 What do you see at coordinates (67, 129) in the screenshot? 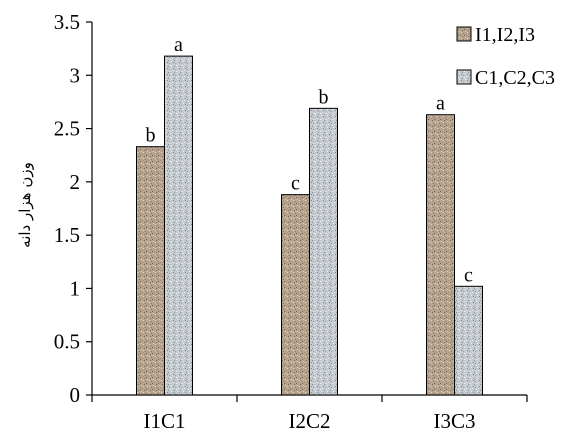
I see `y-tick-label: 2.5` at bounding box center [67, 129].